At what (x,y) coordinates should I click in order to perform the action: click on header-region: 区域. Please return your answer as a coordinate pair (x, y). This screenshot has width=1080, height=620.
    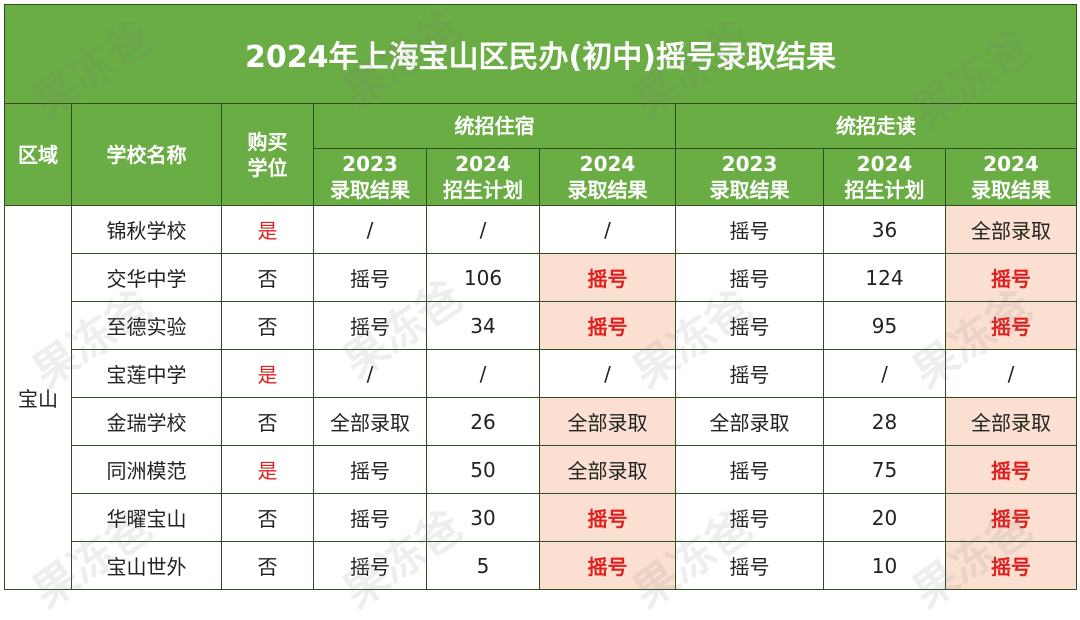
    Looking at the image, I should click on (38, 154).